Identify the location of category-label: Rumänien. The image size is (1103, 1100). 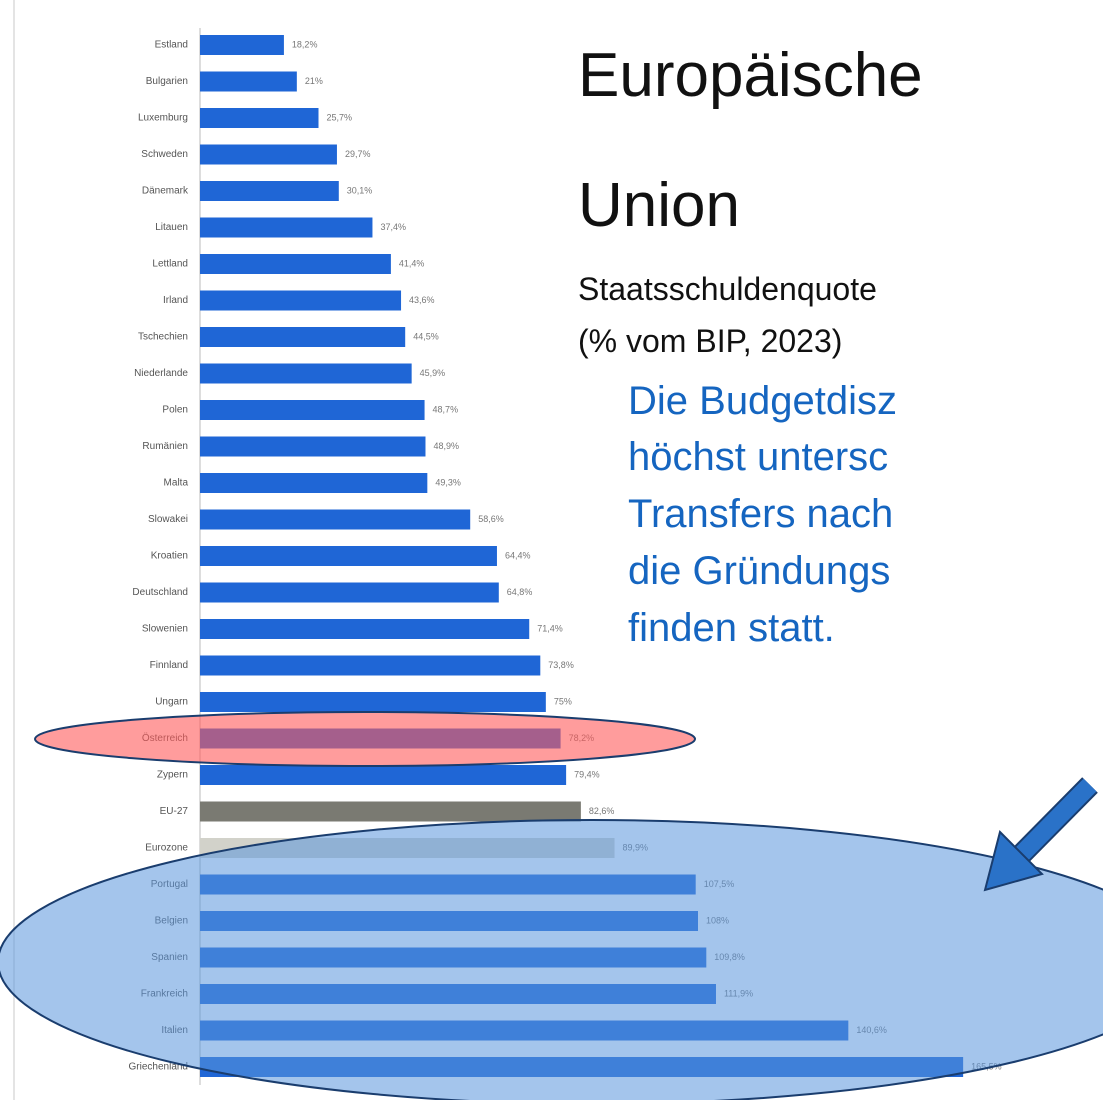
(165, 446).